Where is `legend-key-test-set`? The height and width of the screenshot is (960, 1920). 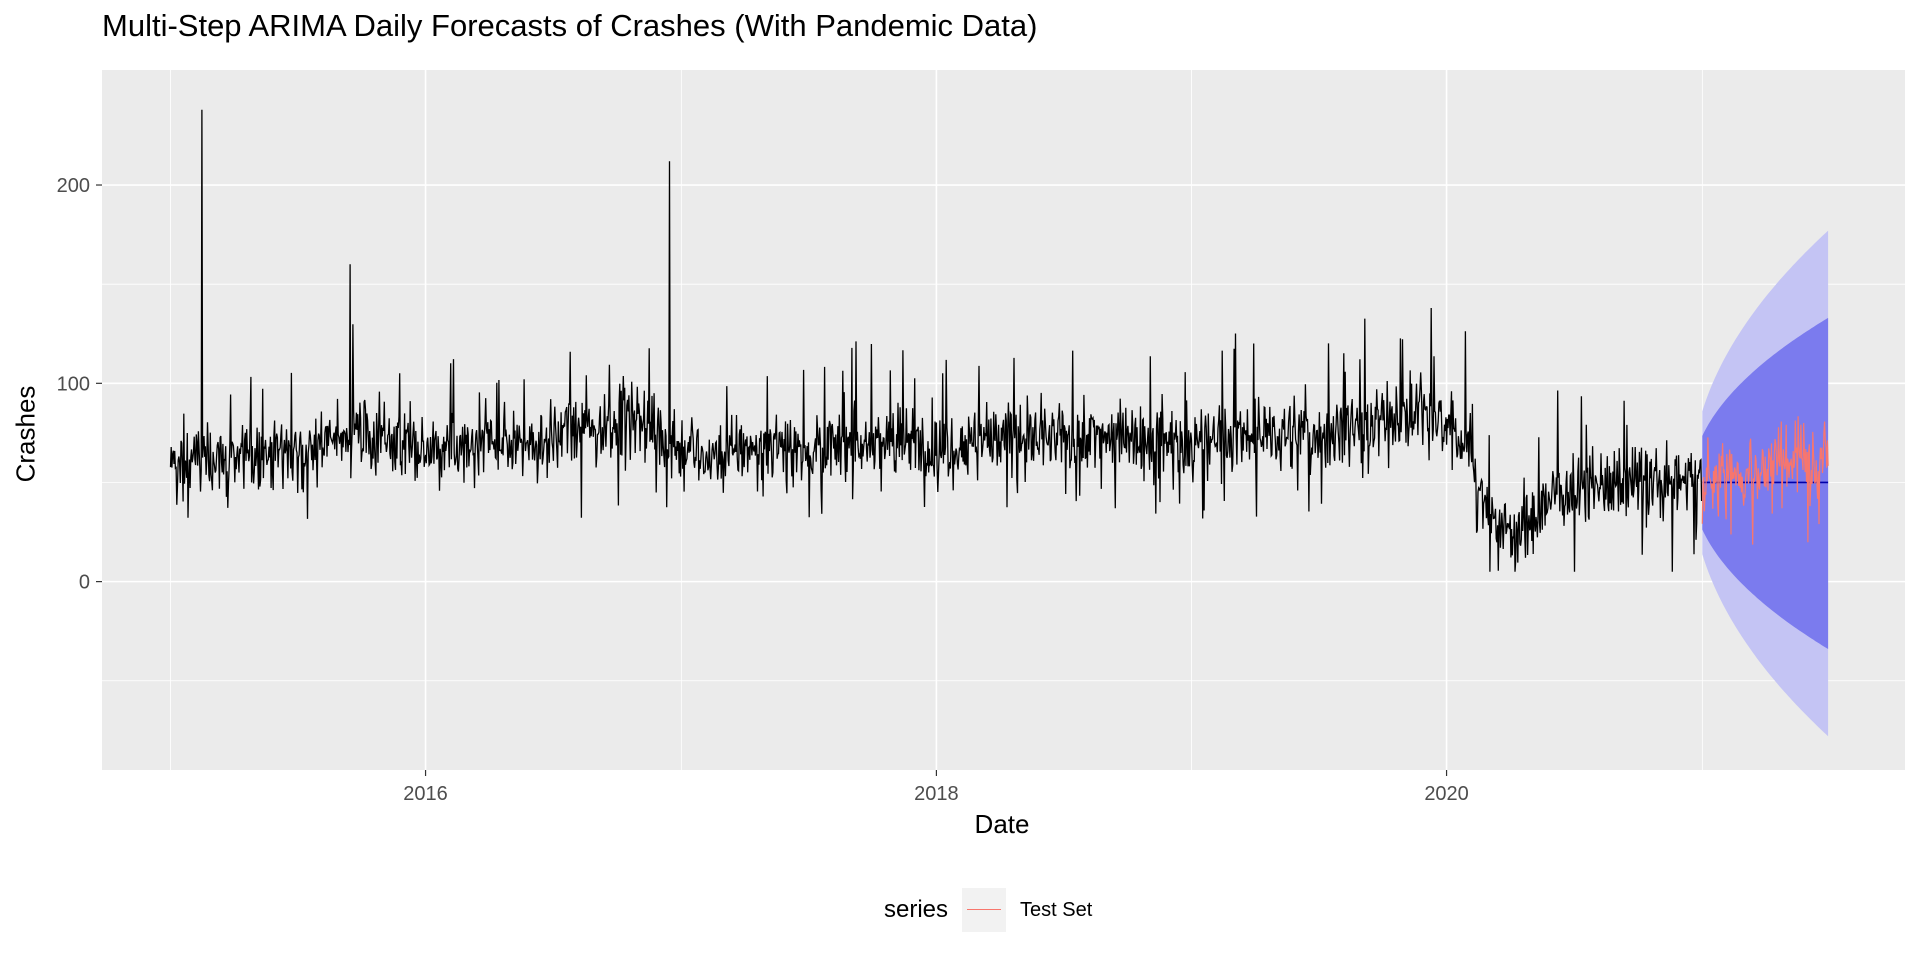 legend-key-test-set is located at coordinates (984, 910).